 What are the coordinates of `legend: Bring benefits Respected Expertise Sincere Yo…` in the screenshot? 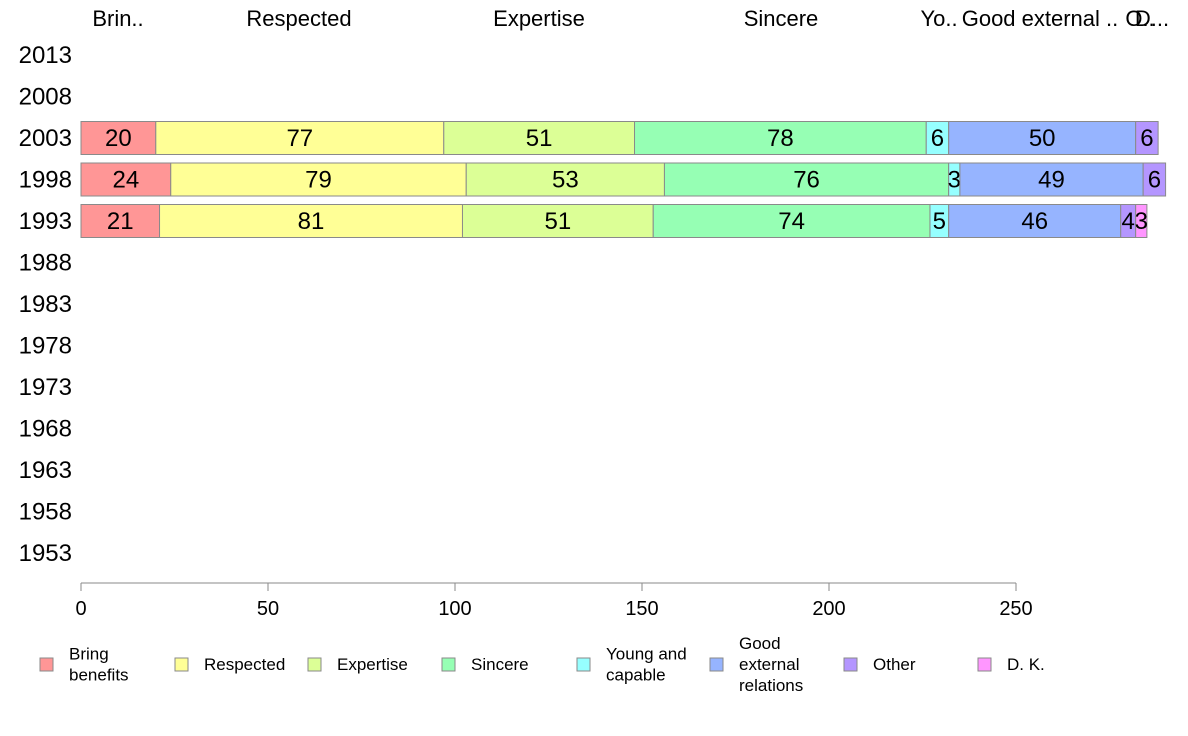 It's located at (542, 664).